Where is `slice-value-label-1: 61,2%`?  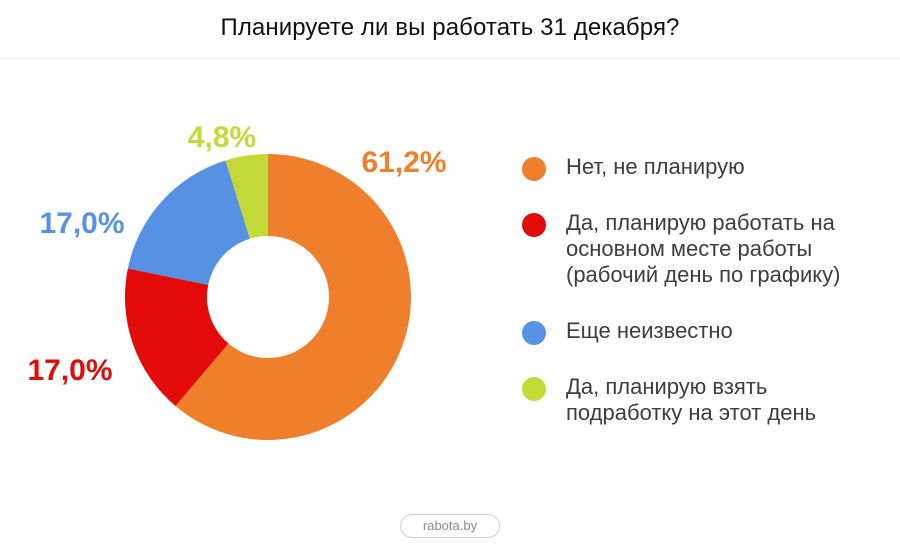
slice-value-label-1: 61,2% is located at coordinates (403, 162).